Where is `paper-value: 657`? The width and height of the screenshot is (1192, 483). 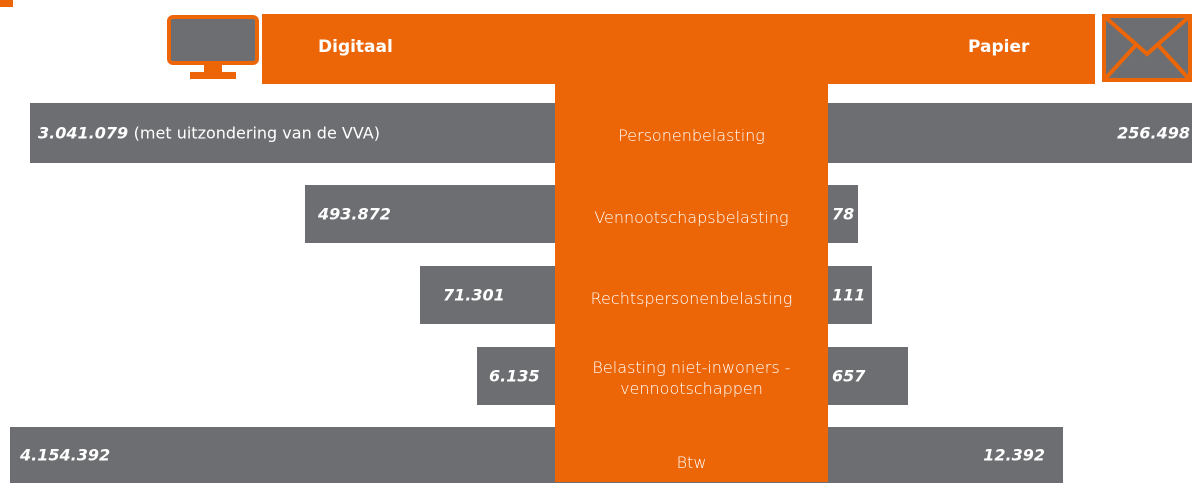 paper-value: 657 is located at coordinates (849, 376).